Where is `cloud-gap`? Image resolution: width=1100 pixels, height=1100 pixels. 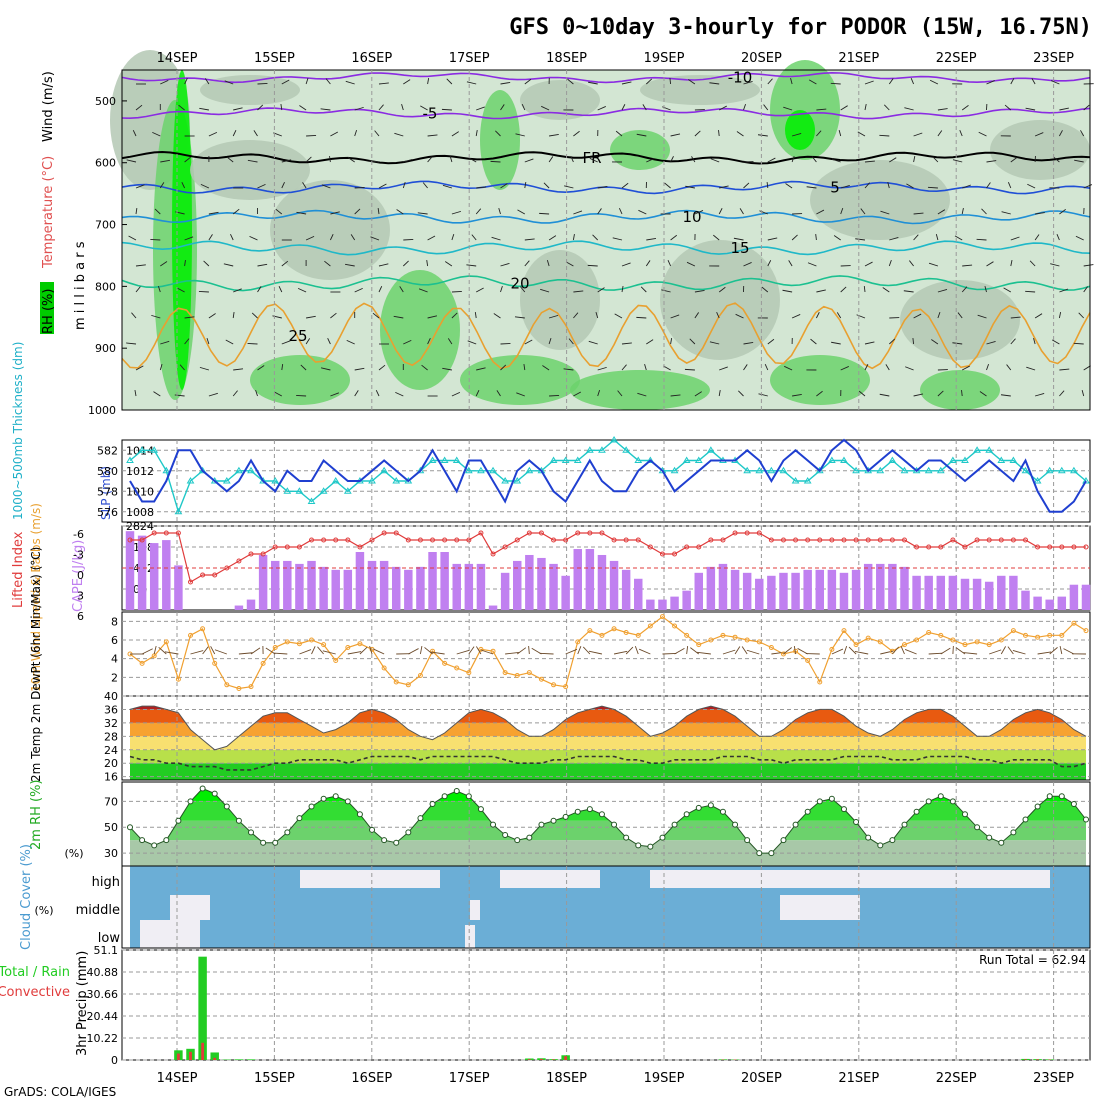
cloud-gap is located at coordinates (190, 907).